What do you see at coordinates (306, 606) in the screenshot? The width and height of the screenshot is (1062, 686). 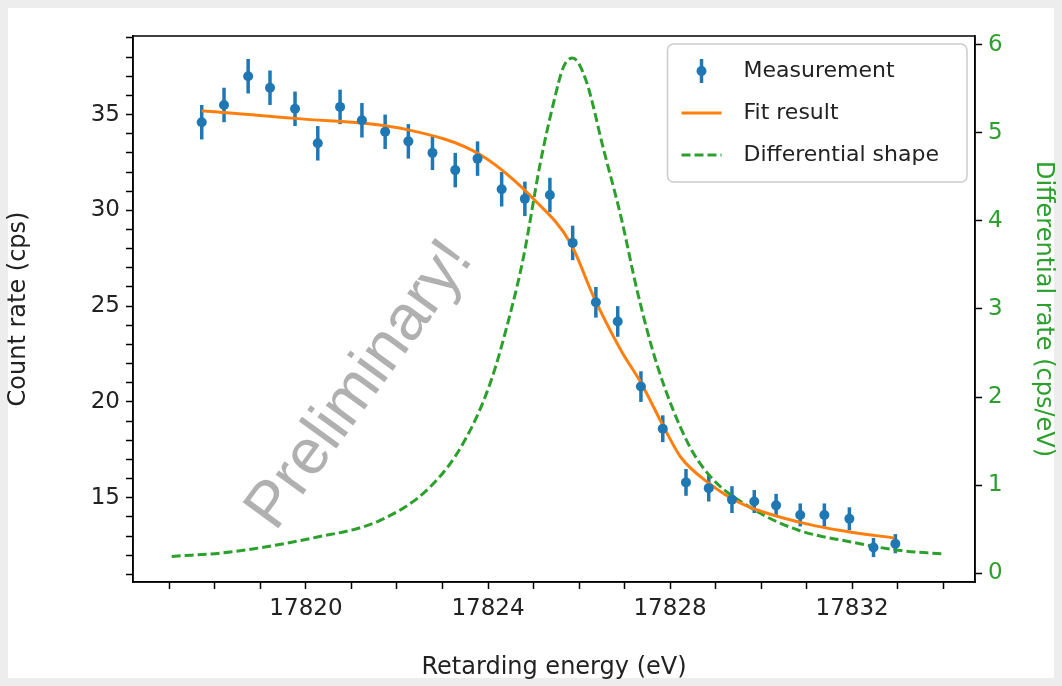 I see `x-tick-label: 17820` at bounding box center [306, 606].